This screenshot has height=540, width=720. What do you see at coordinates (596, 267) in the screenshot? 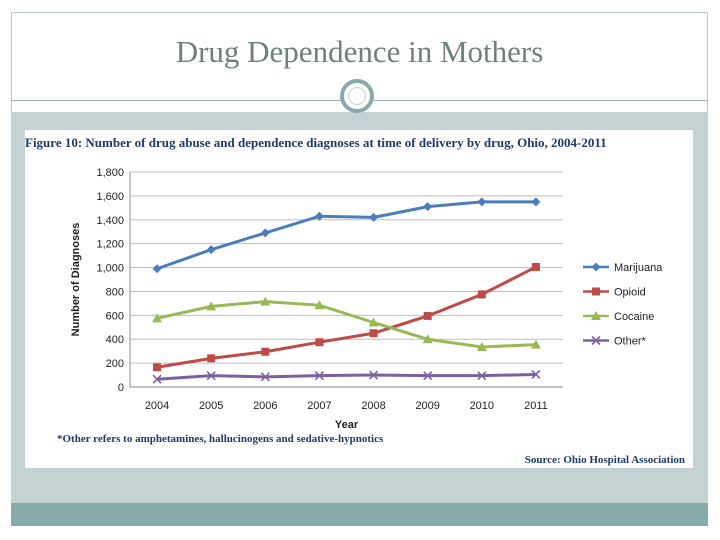
I see `legend-marker-marijuana` at bounding box center [596, 267].